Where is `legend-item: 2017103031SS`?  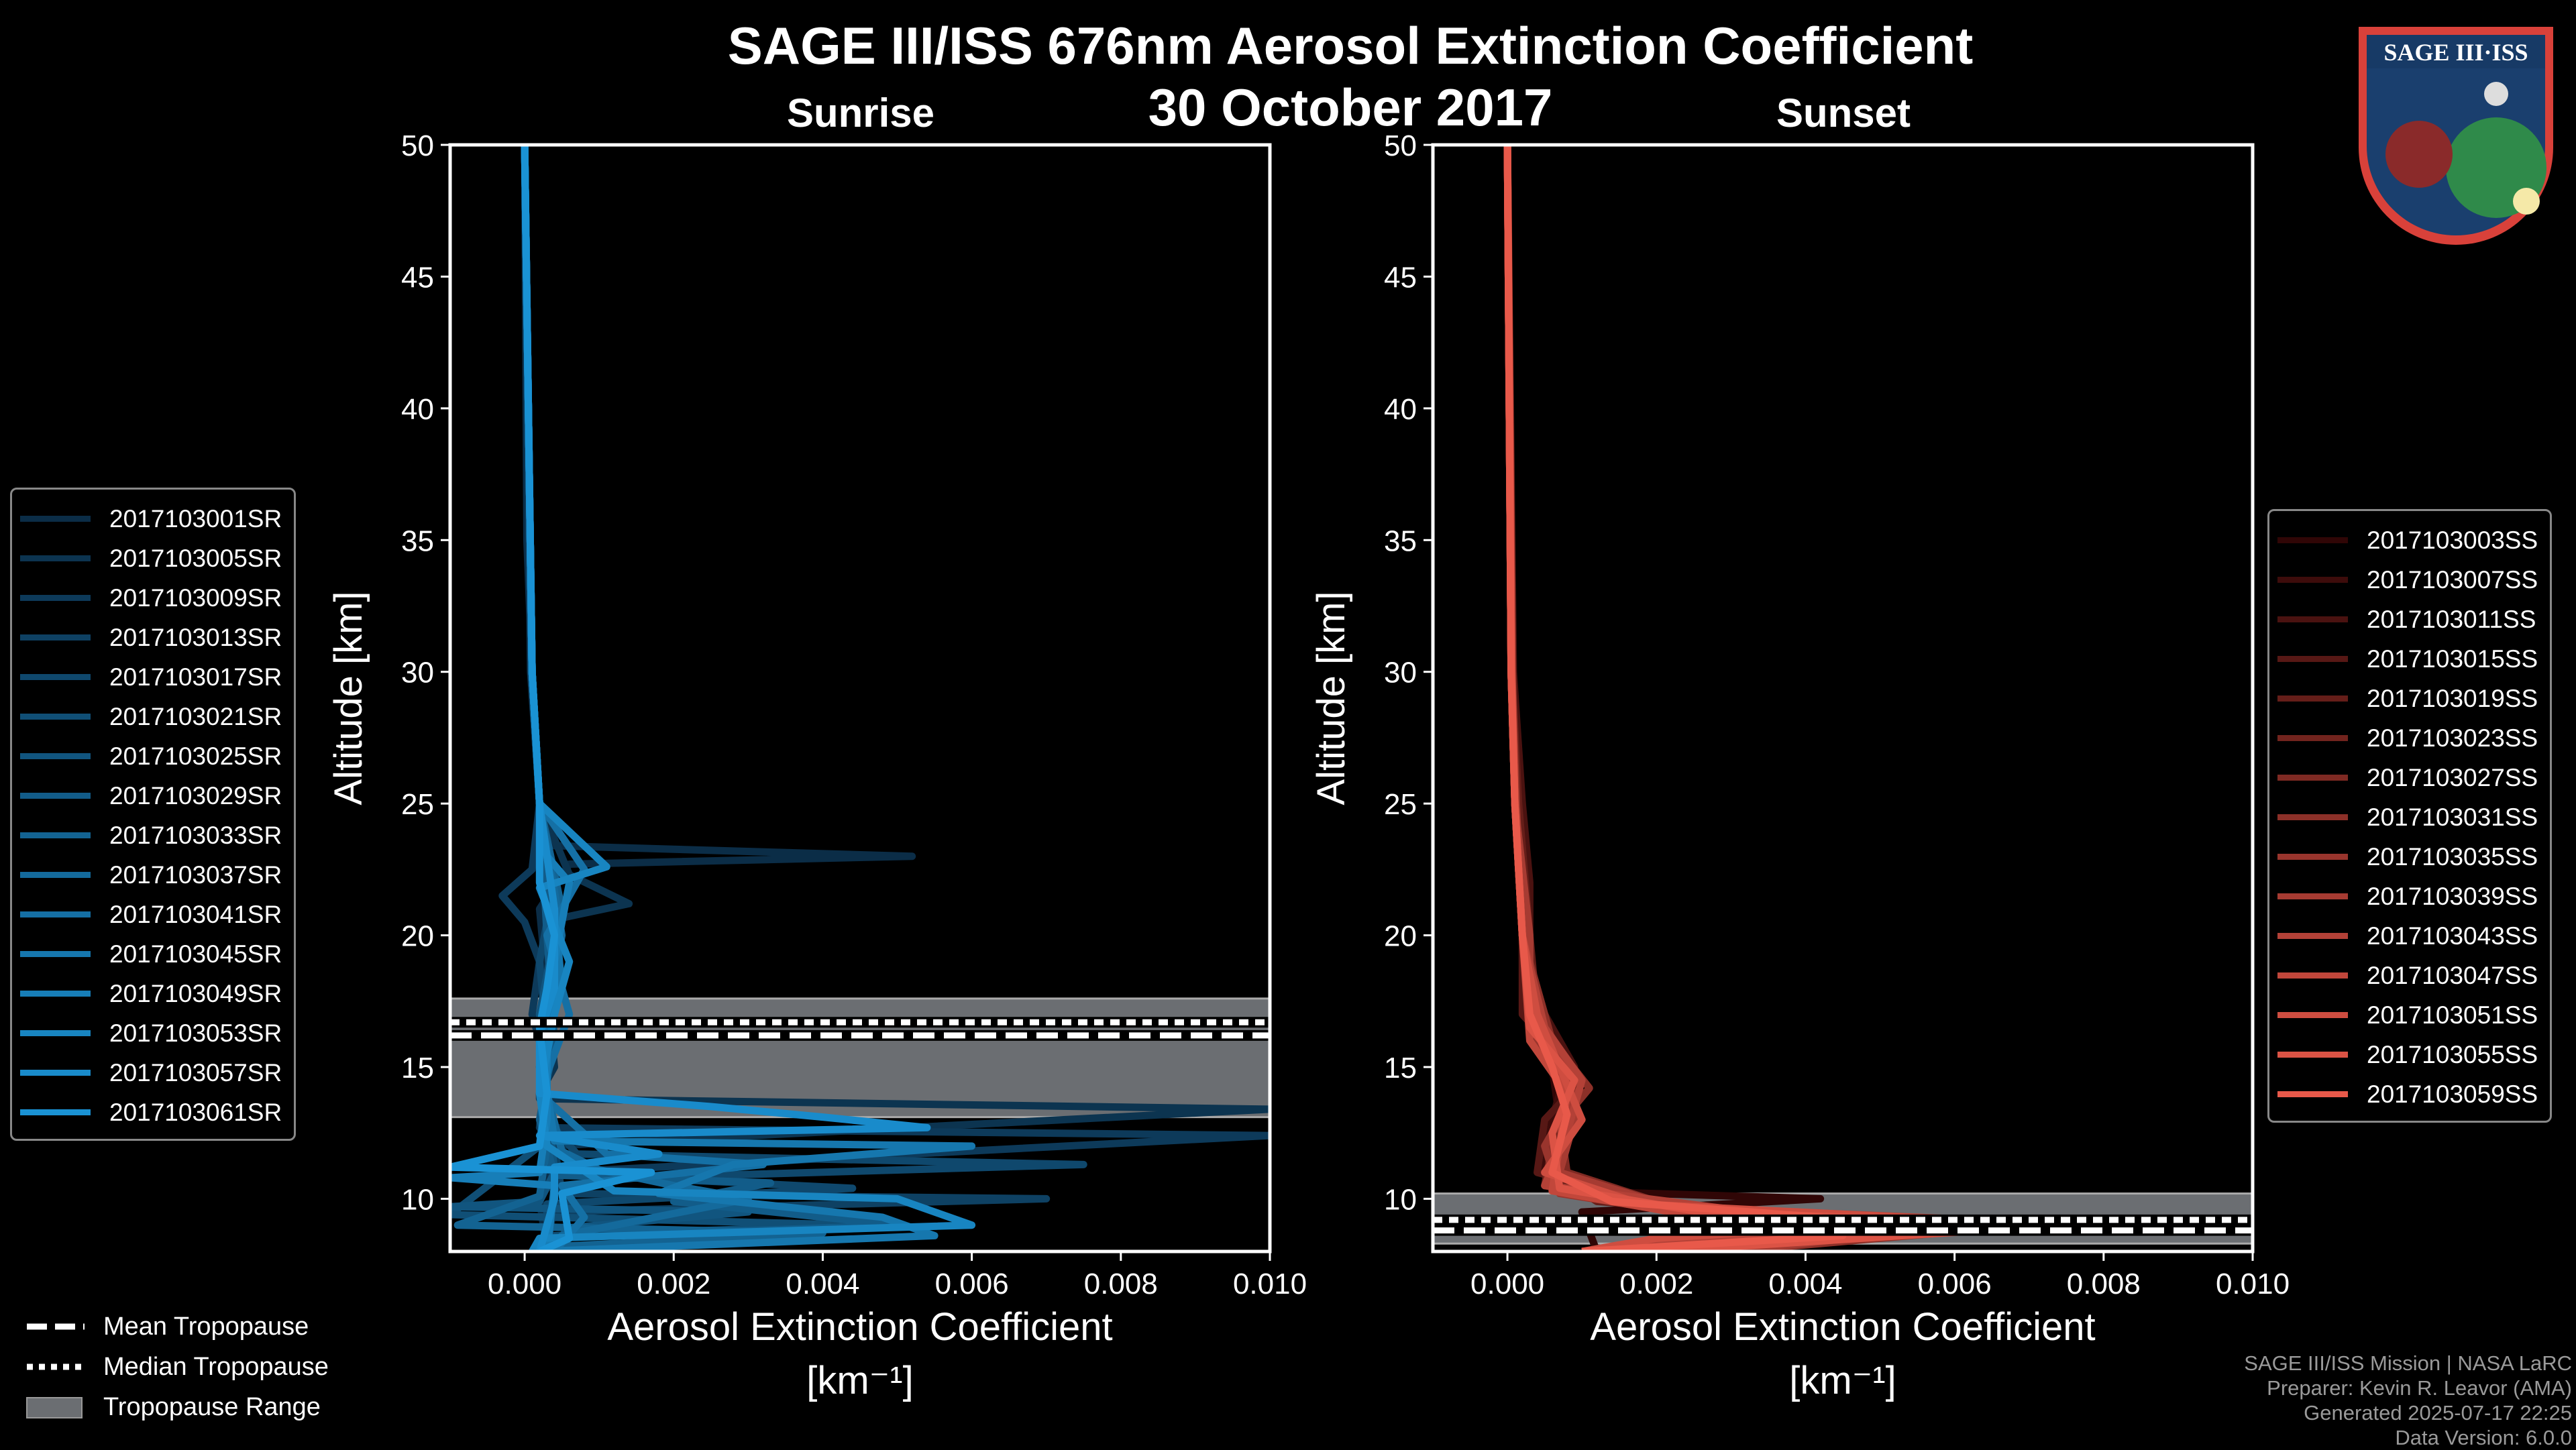
legend-item: 2017103031SS is located at coordinates (2407, 817).